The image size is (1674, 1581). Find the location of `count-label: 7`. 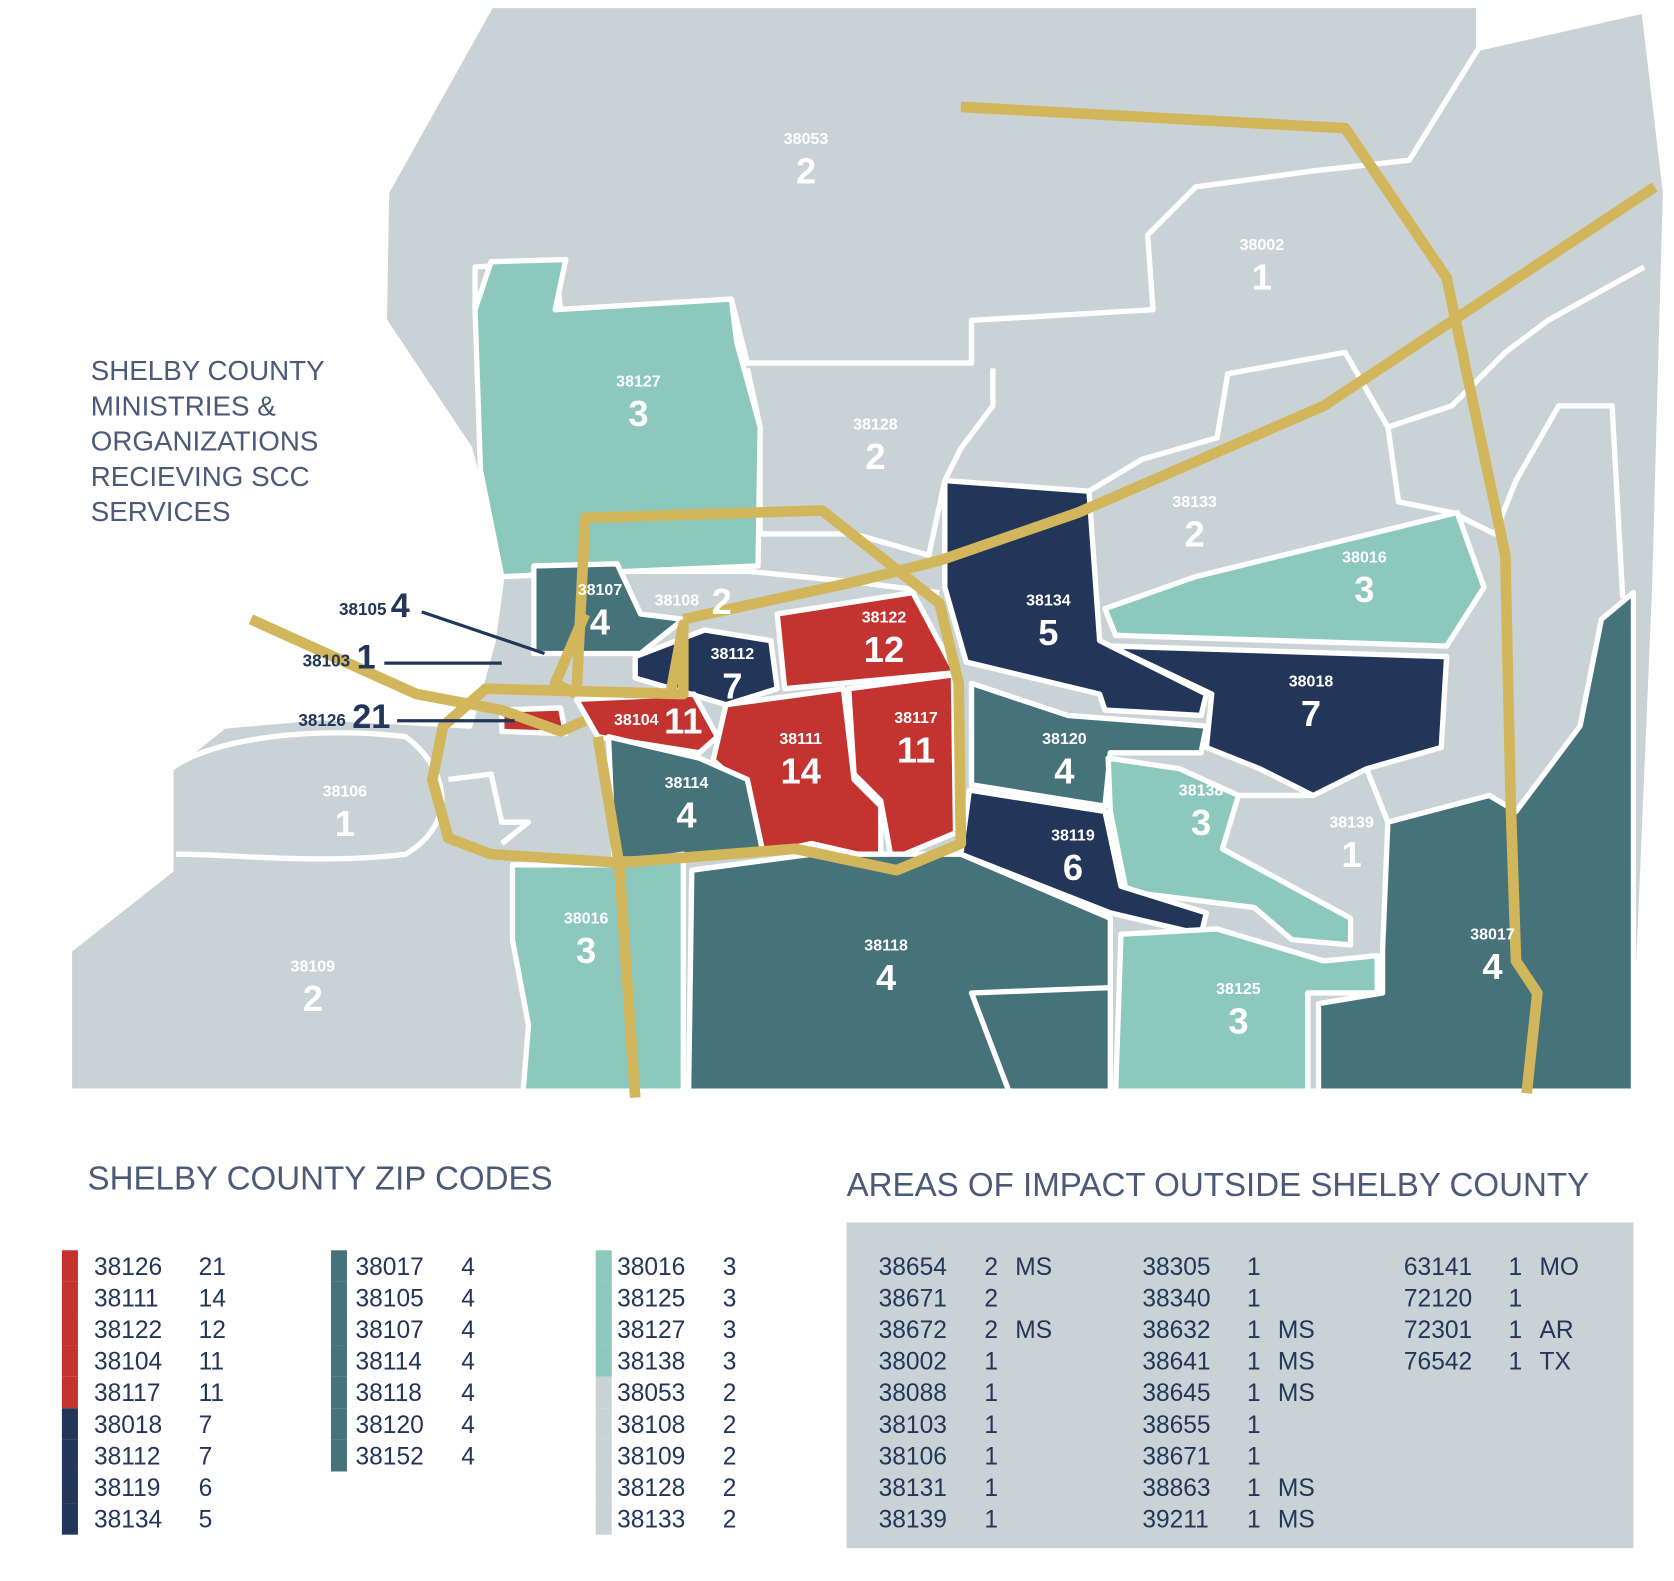

count-label: 7 is located at coordinates (1311, 713).